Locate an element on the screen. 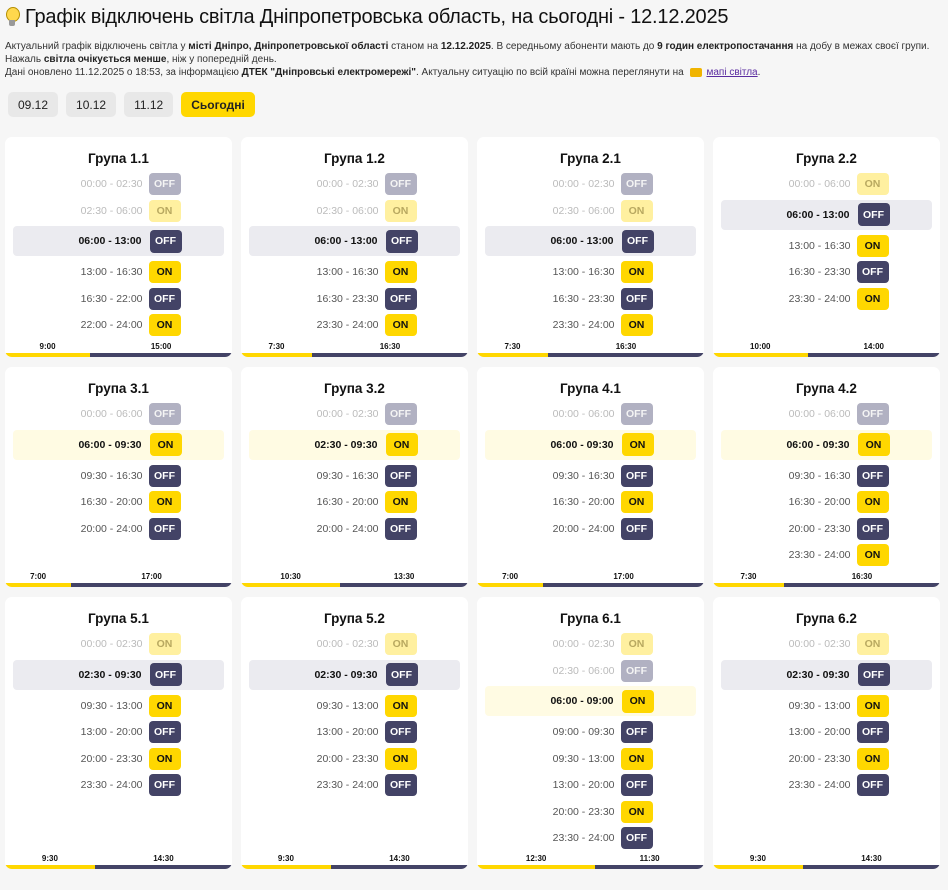 This screenshot has width=948, height=890. tab-10-12: 10.12 is located at coordinates (91, 104).